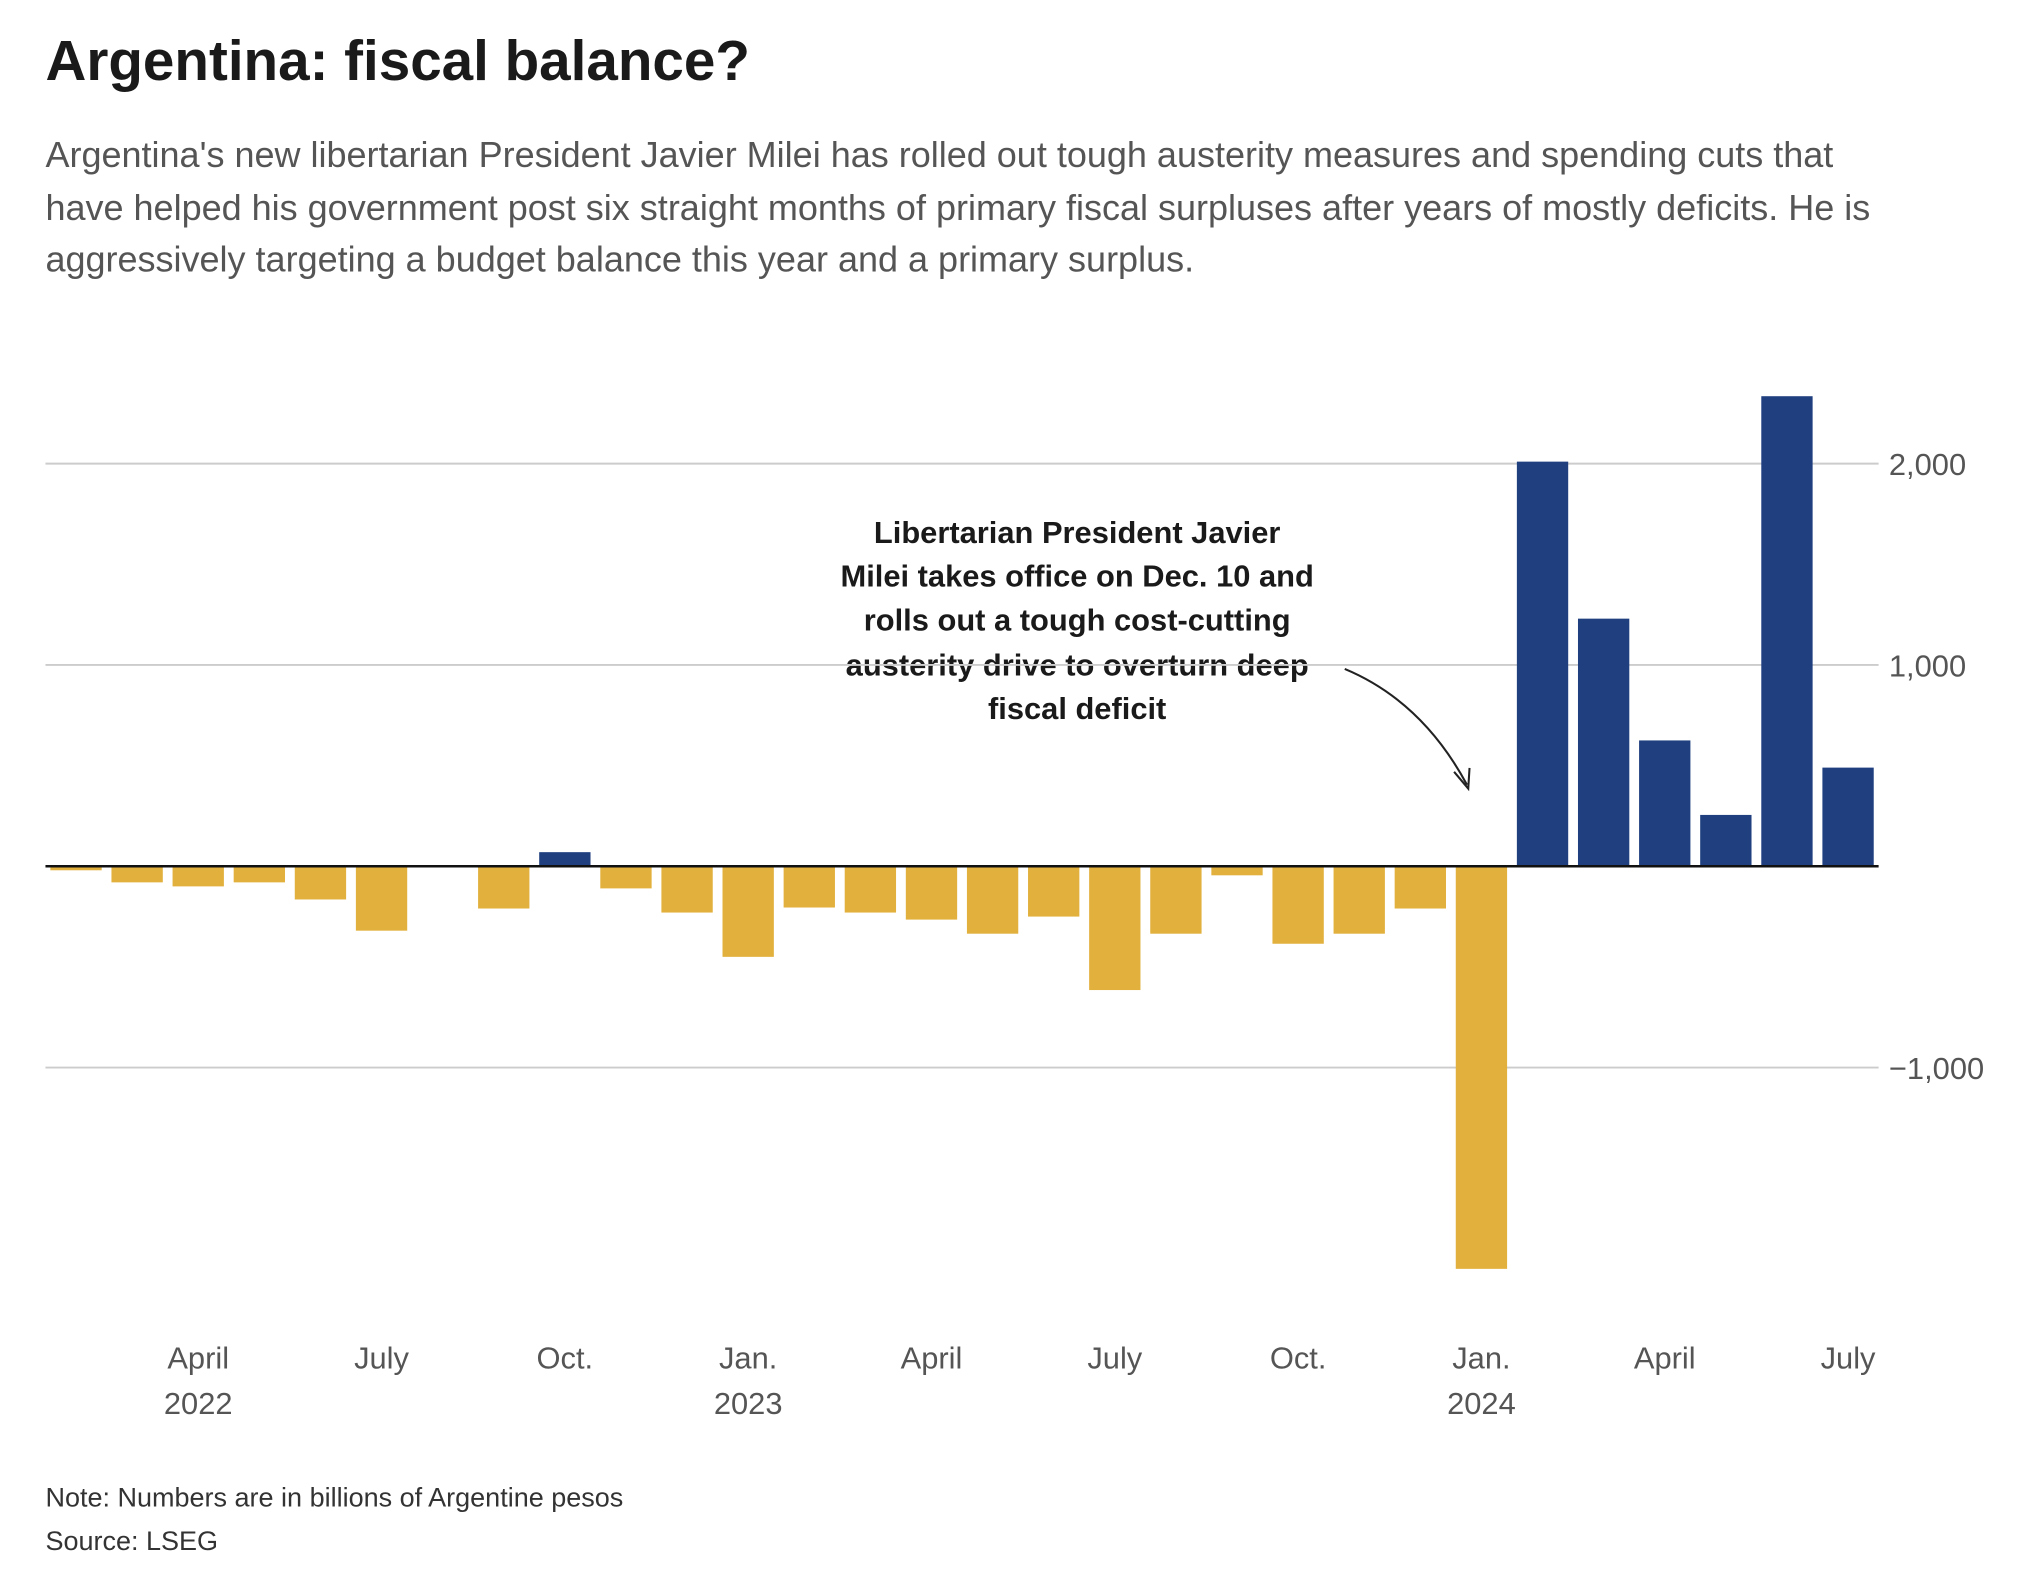  What do you see at coordinates (198, 1403) in the screenshot?
I see `x-year-label: 2022` at bounding box center [198, 1403].